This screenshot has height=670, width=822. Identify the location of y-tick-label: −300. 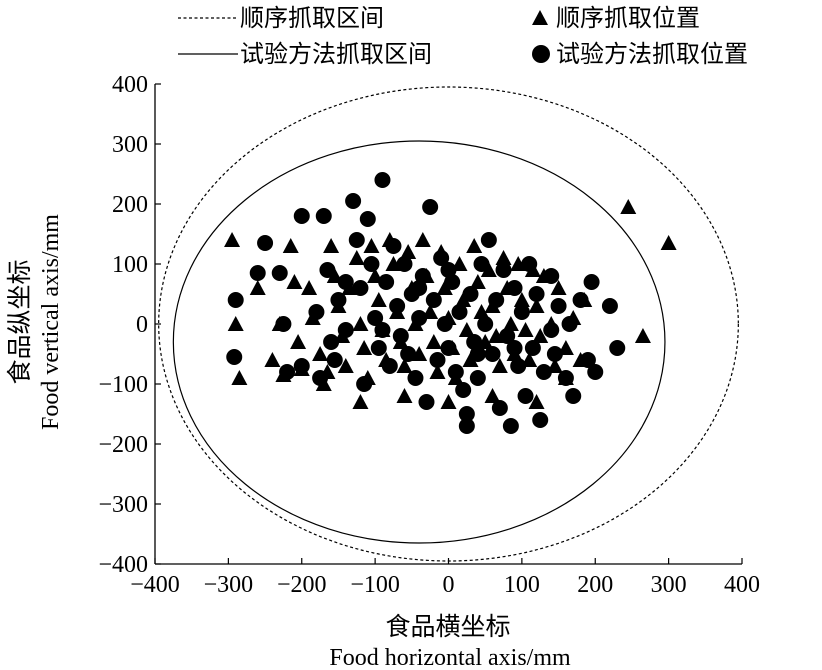
(123, 505).